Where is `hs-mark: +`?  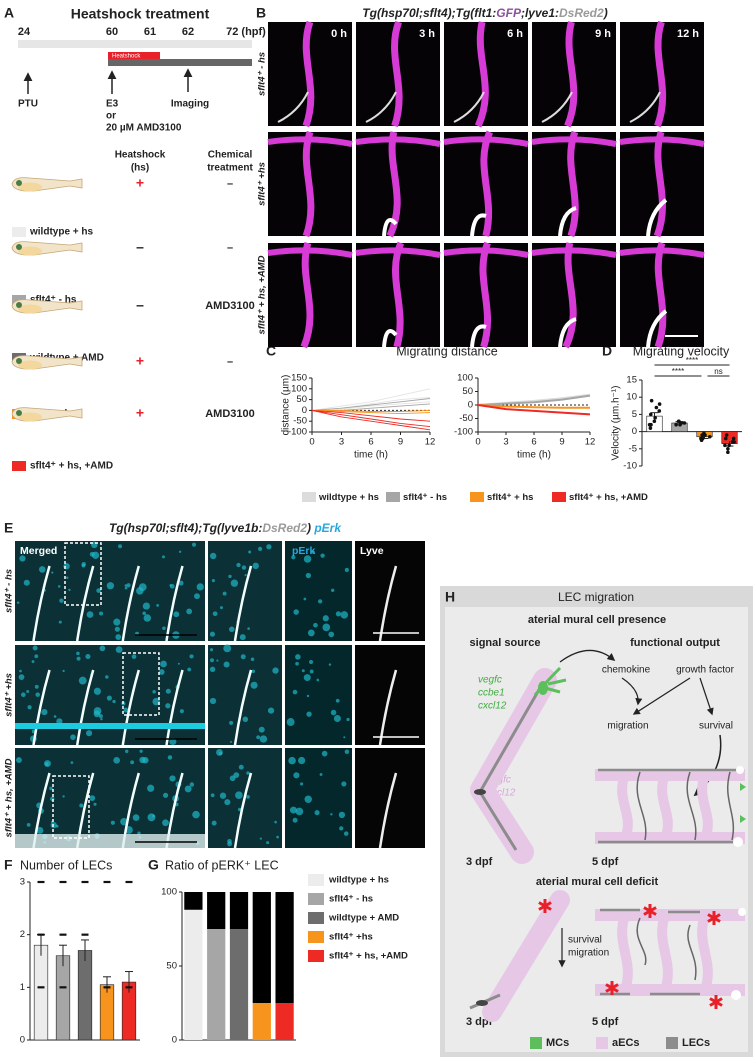
hs-mark: + is located at coordinates (140, 183).